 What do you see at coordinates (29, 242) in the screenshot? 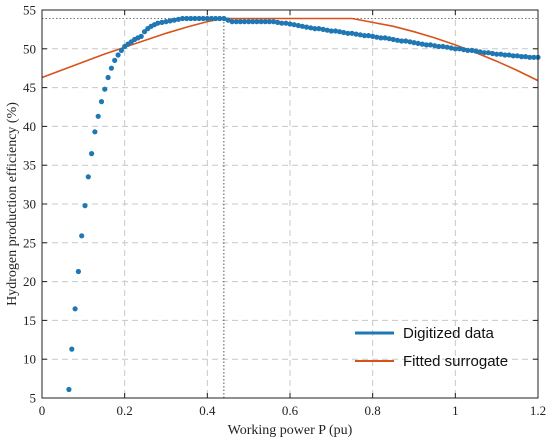
I see `y-tick-label: 25` at bounding box center [29, 242].